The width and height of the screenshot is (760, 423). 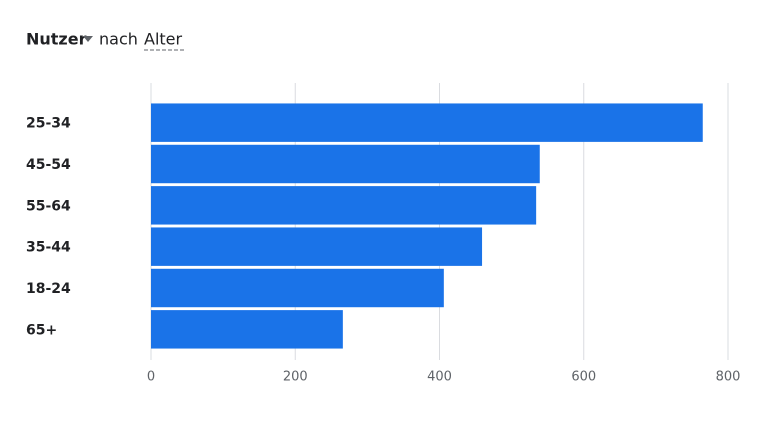 I want to click on dropdown-arrow, so click(x=88, y=39).